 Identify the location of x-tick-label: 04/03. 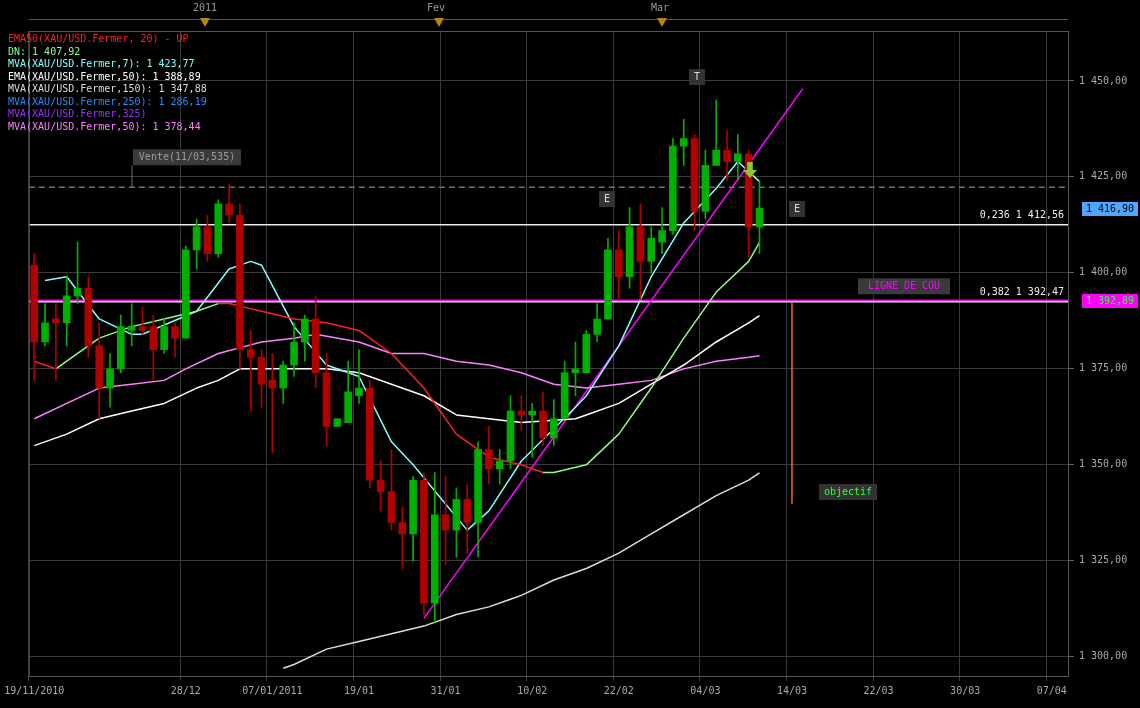
(705, 690).